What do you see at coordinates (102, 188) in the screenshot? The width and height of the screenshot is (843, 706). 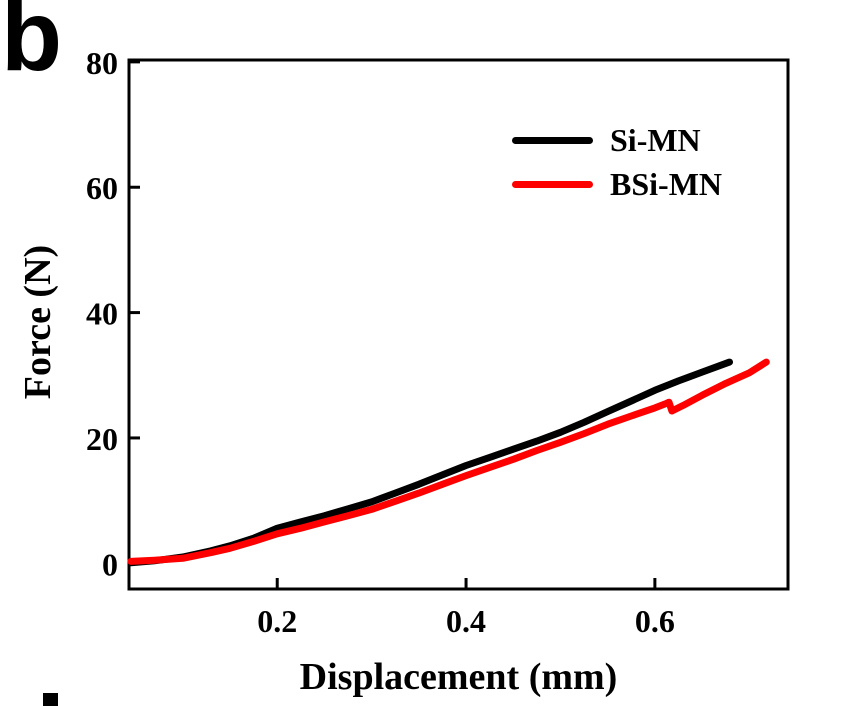 I see `y-tick-label: 60` at bounding box center [102, 188].